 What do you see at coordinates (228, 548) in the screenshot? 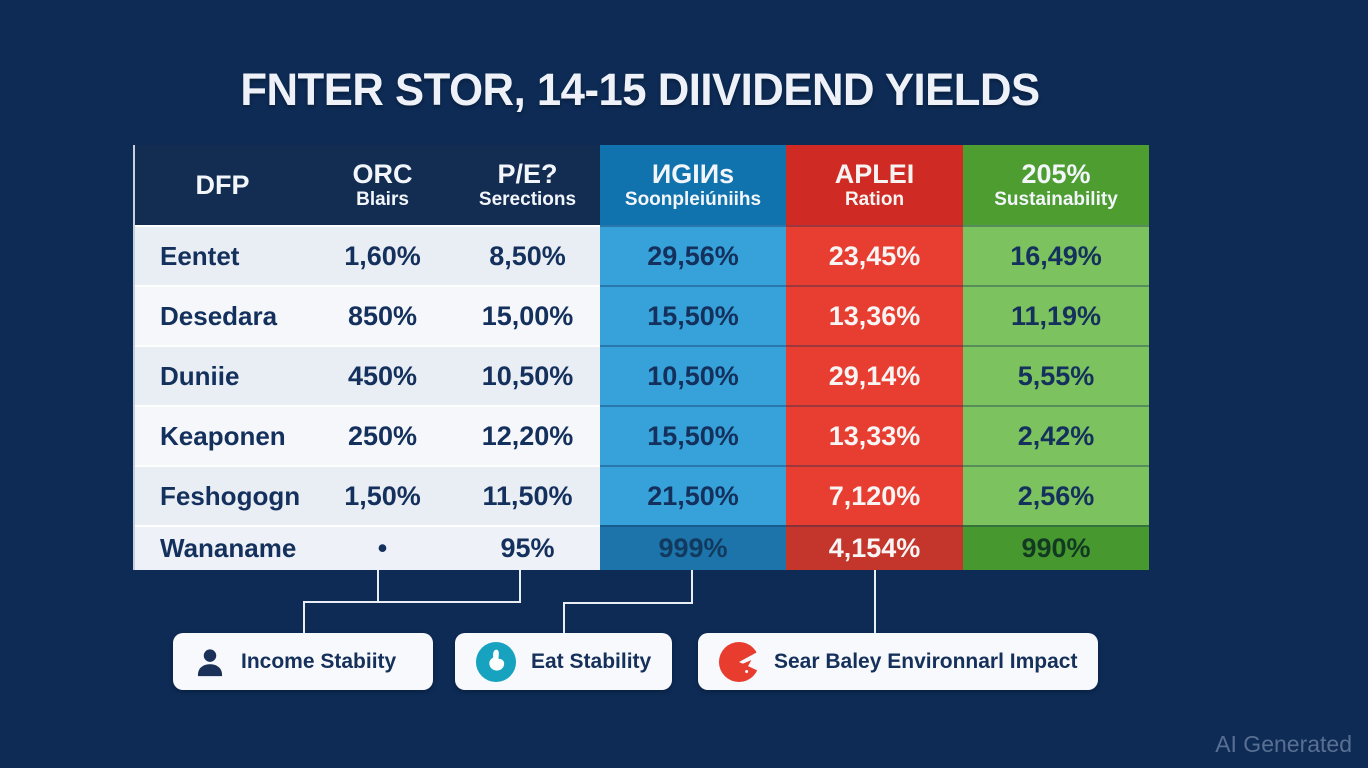
I see `row-label: Wananame` at bounding box center [228, 548].